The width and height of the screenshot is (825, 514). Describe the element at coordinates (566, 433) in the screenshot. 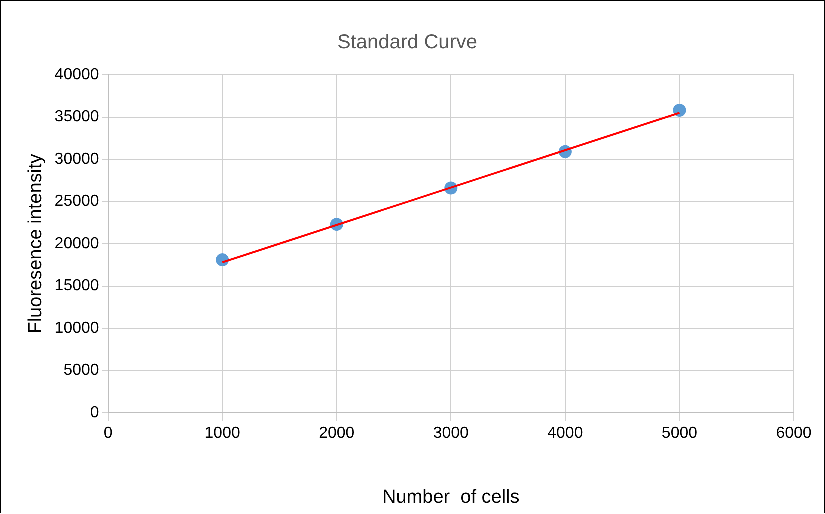

I see `x-tick-label: 4000` at that location.